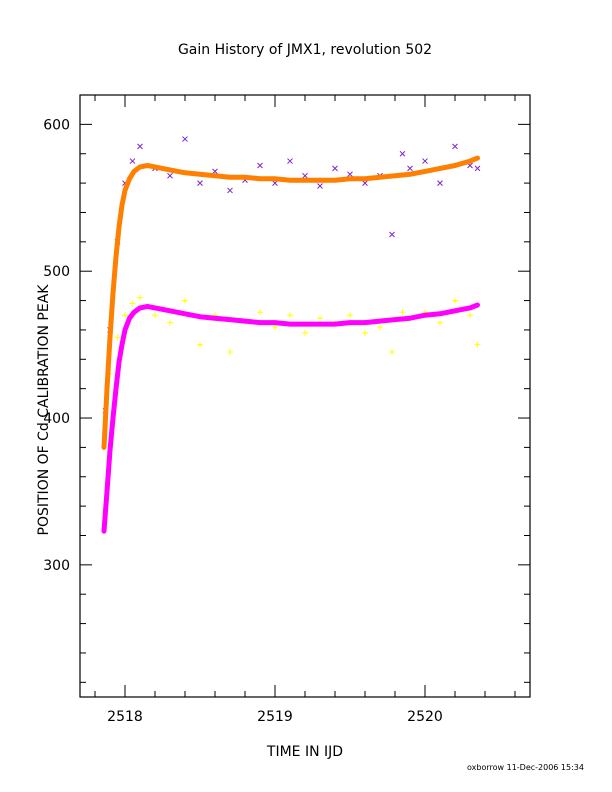 The height and width of the screenshot is (792, 612). What do you see at coordinates (56, 125) in the screenshot?
I see `y-tick-label: 600` at bounding box center [56, 125].